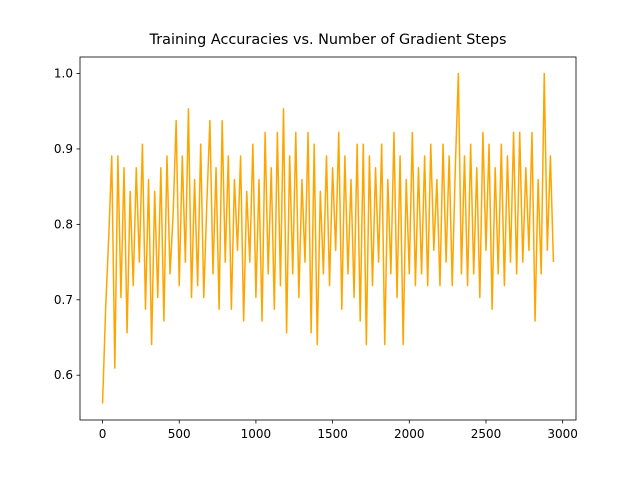 This screenshot has height=477, width=640. What do you see at coordinates (179, 434) in the screenshot?
I see `x-tick-label: 500` at bounding box center [179, 434].